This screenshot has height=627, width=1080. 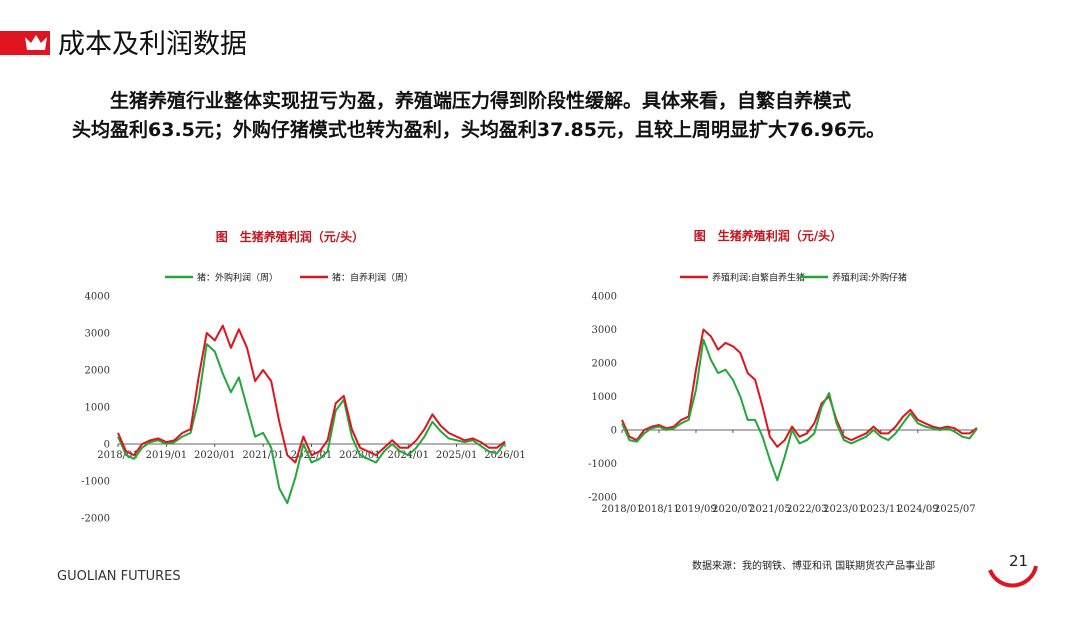 I want to click on x-tick-label: 2020/07, so click(x=733, y=509).